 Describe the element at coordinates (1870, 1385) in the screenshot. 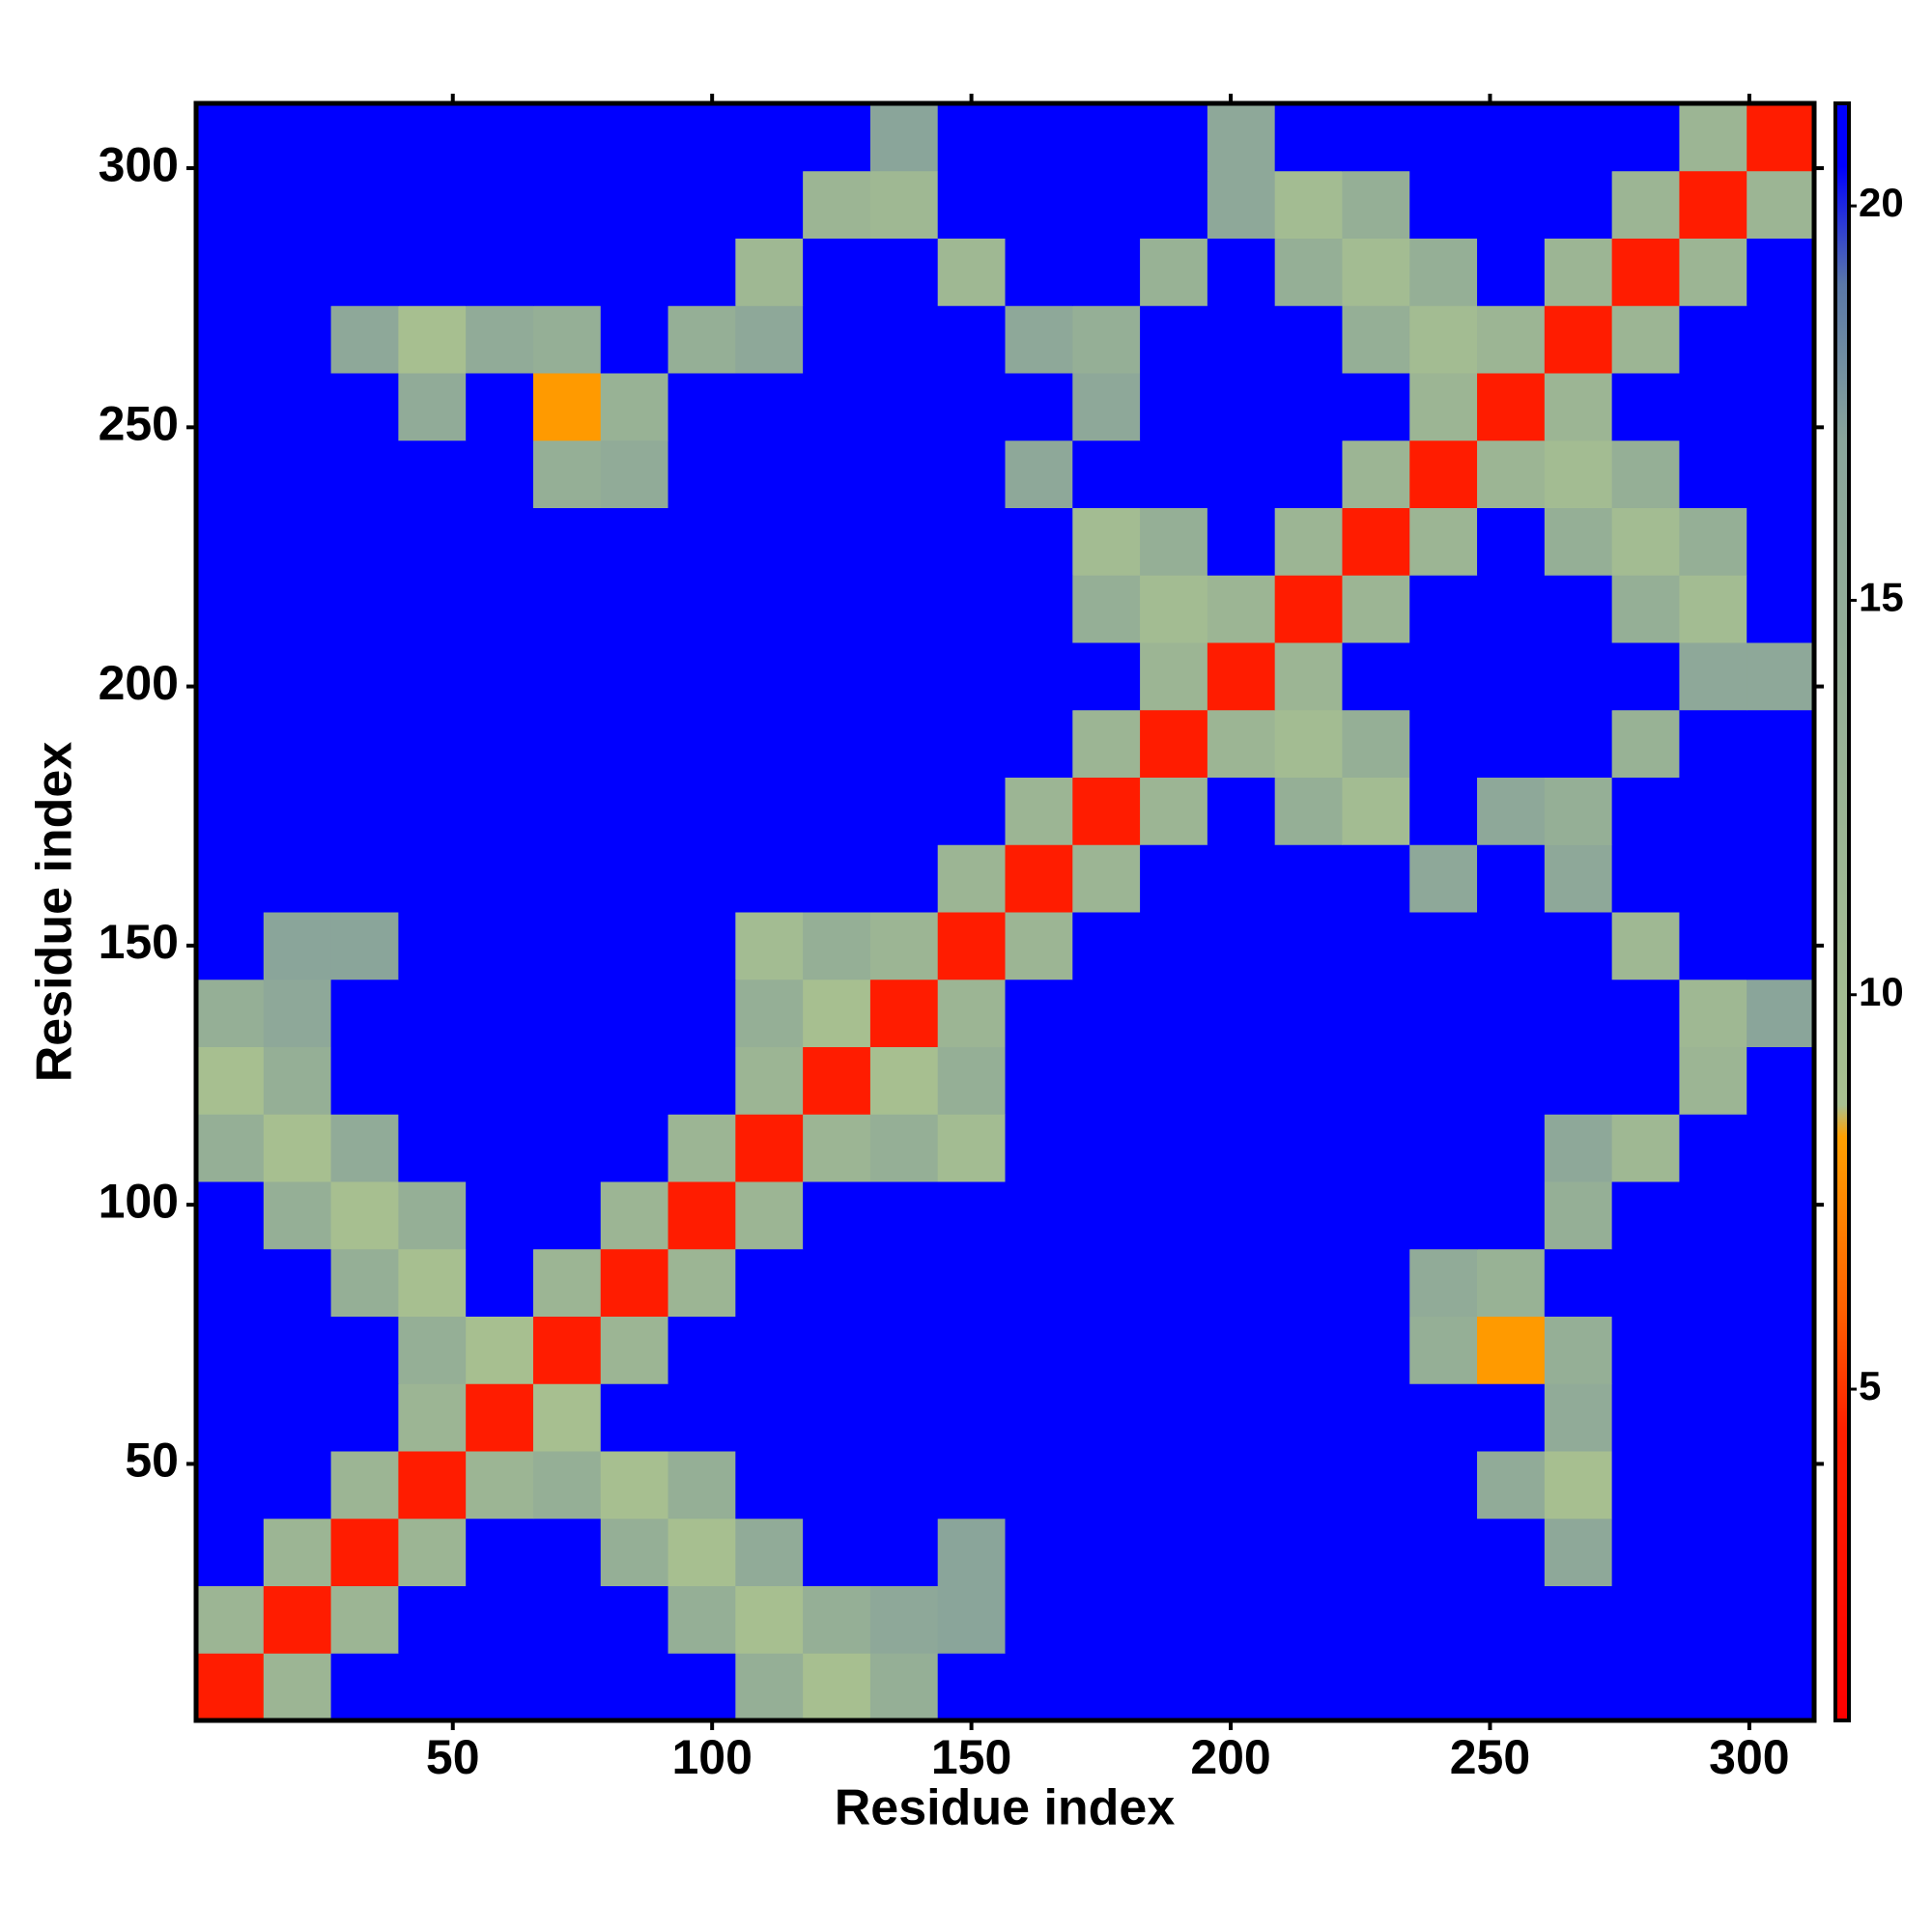

I see `colorbar-tick-label: 5` at that location.